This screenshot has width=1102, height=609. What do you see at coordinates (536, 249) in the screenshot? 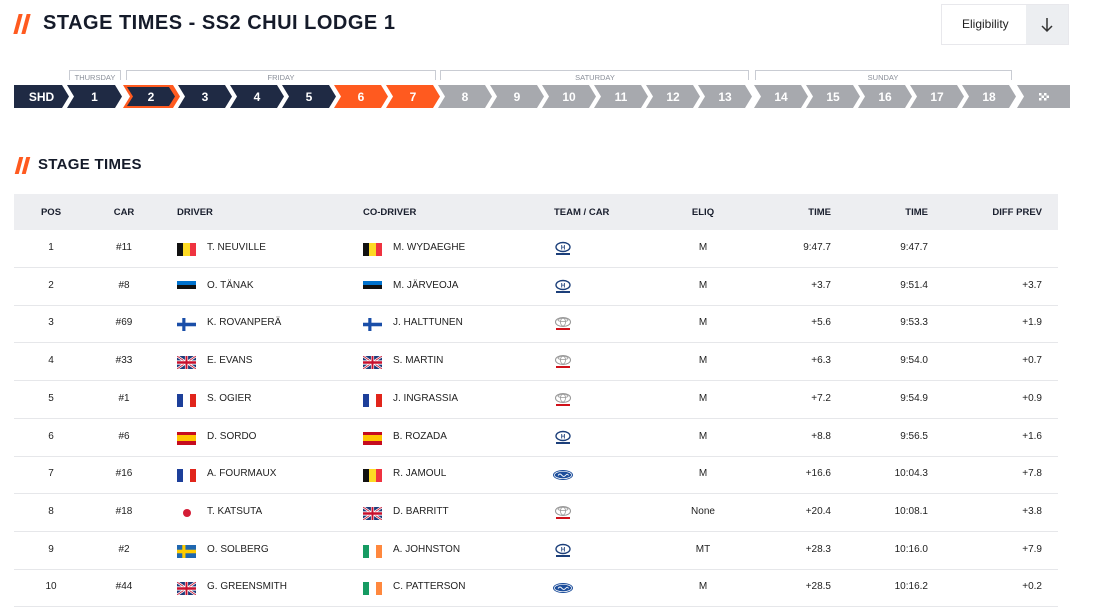
I see `table-row: 1 #11 T. NEUVILLE M. WYDAEGHE H M 9:47.7 9:47.7` at bounding box center [536, 249].